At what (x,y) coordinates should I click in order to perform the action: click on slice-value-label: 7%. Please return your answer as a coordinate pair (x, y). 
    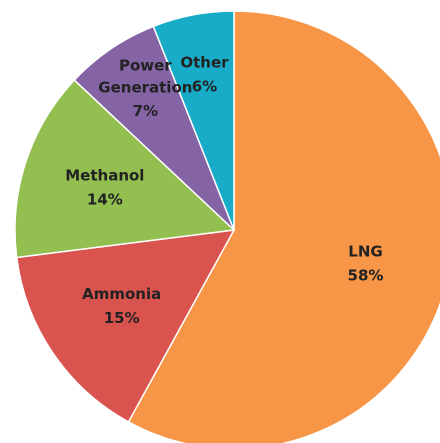
    Looking at the image, I should click on (145, 111).